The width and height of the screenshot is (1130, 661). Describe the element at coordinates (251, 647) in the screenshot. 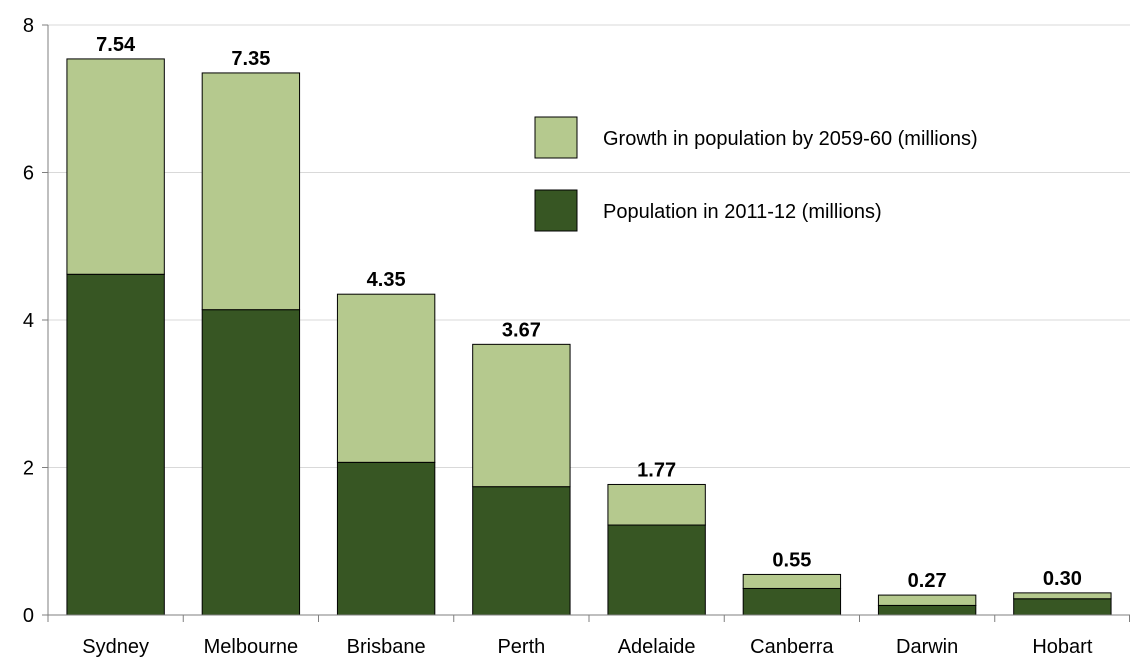

I see `x-category-label: Melbourne` at that location.